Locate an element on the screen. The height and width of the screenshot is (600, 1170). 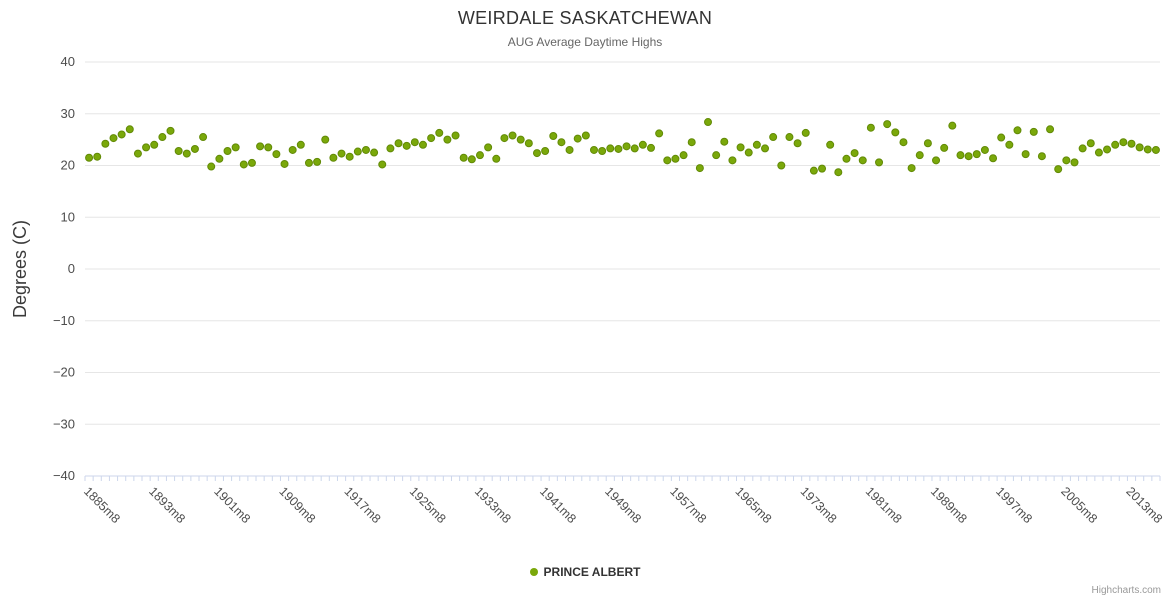
highcharts-credits-link: Highcharts.com is located at coordinates (1126, 590).